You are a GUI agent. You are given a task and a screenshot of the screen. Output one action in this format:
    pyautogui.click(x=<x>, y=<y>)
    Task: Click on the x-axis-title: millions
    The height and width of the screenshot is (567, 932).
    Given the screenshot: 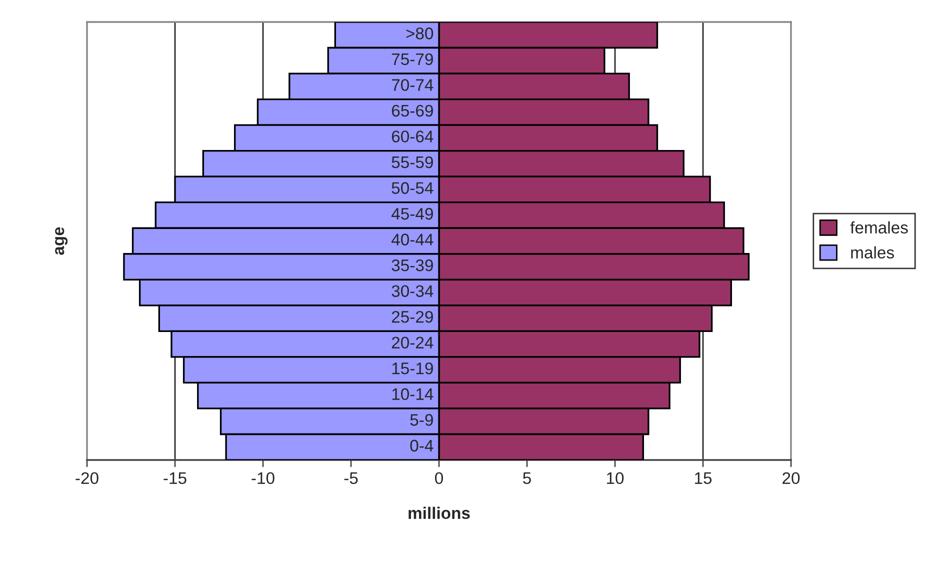 What is the action you would take?
    pyautogui.click(x=439, y=513)
    